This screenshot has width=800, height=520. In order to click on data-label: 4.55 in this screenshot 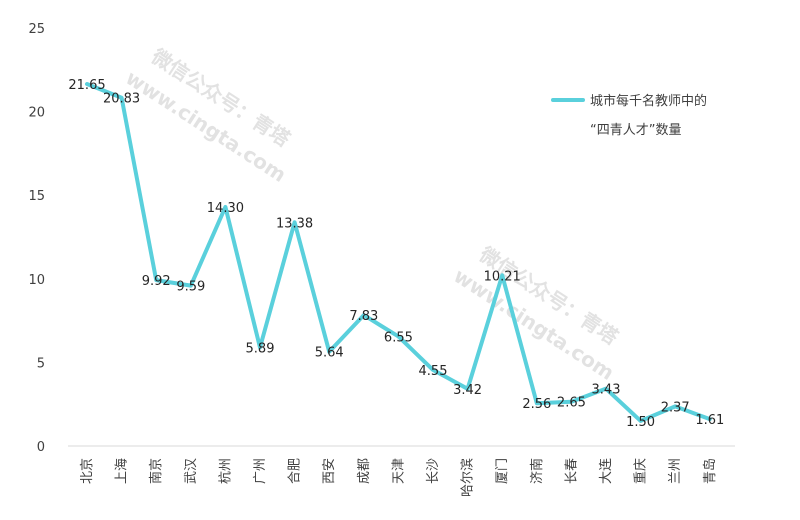, I will do `click(433, 371)`.